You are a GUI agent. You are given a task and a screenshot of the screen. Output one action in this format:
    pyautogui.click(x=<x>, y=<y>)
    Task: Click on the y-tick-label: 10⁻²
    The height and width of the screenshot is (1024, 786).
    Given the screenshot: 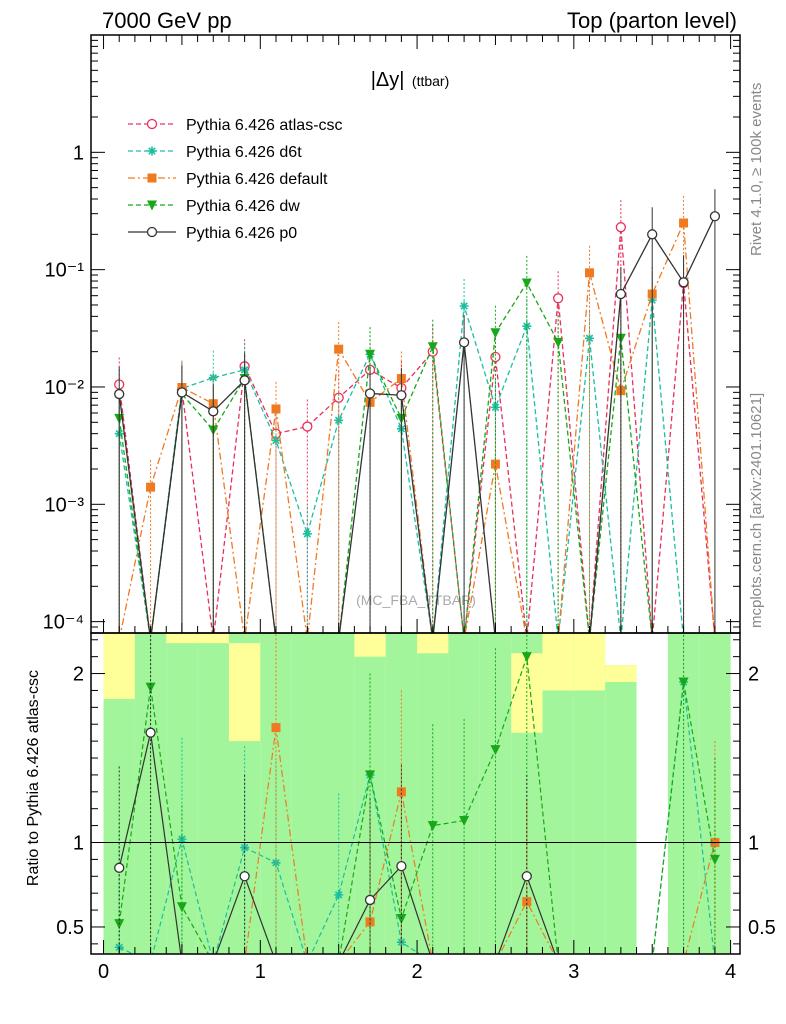 What is the action you would take?
    pyautogui.click(x=65, y=388)
    